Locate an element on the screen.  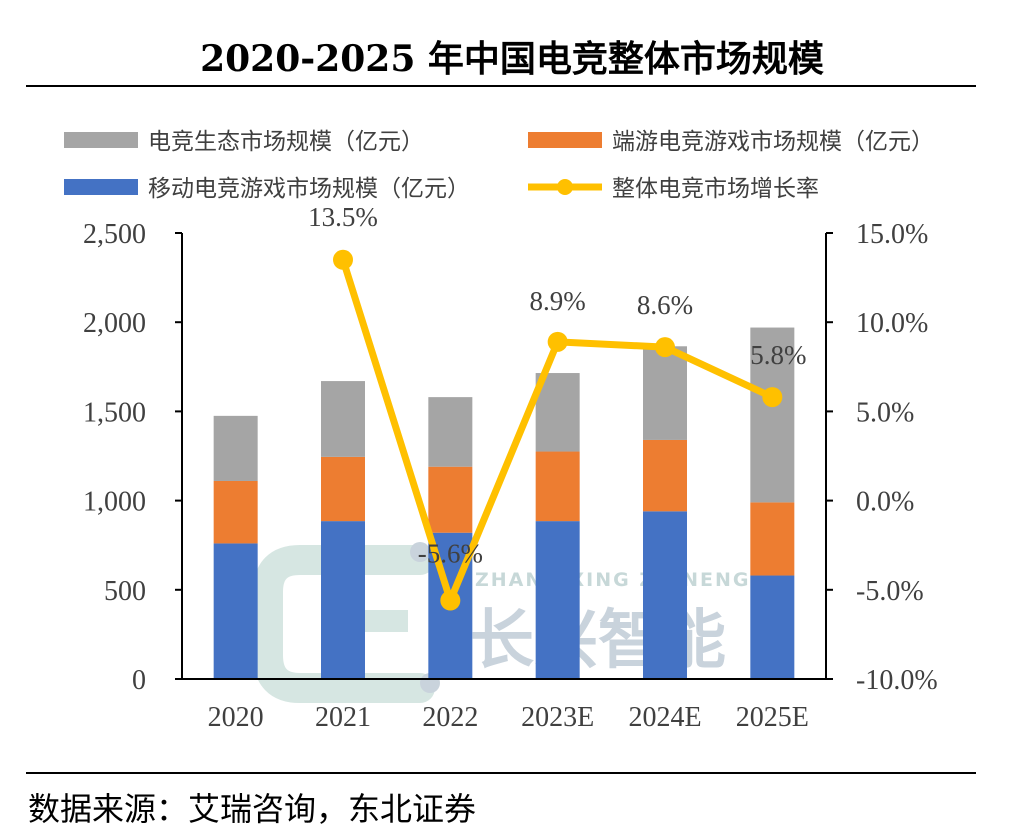
legend-label-client: 端游电竞游戏市场规模（亿元） is located at coordinates (773, 142).